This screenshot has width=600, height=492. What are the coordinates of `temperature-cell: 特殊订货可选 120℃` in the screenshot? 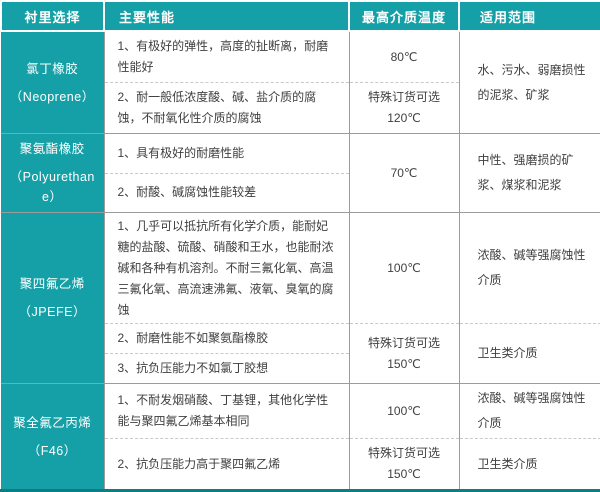 It's located at (403, 108).